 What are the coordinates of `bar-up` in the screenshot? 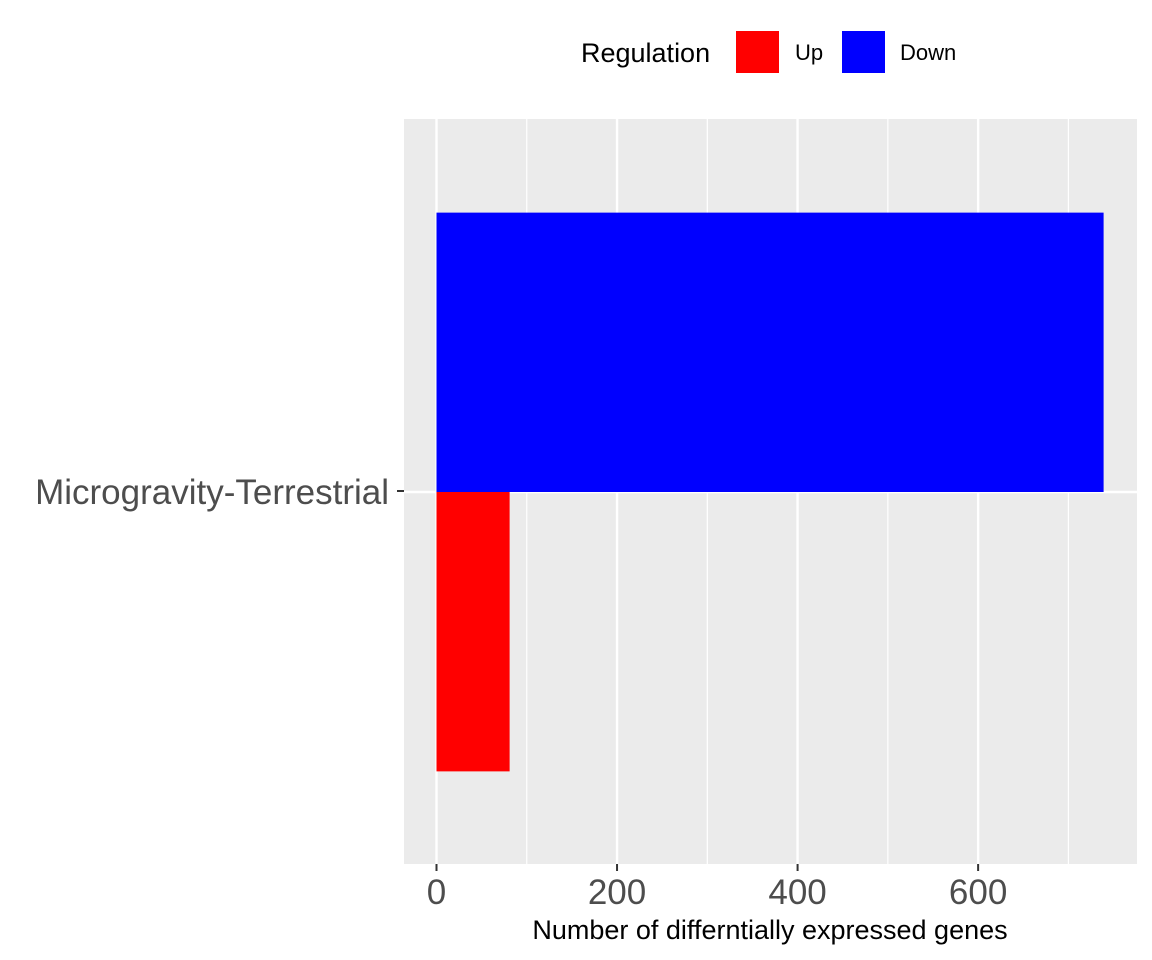 It's located at (473, 632).